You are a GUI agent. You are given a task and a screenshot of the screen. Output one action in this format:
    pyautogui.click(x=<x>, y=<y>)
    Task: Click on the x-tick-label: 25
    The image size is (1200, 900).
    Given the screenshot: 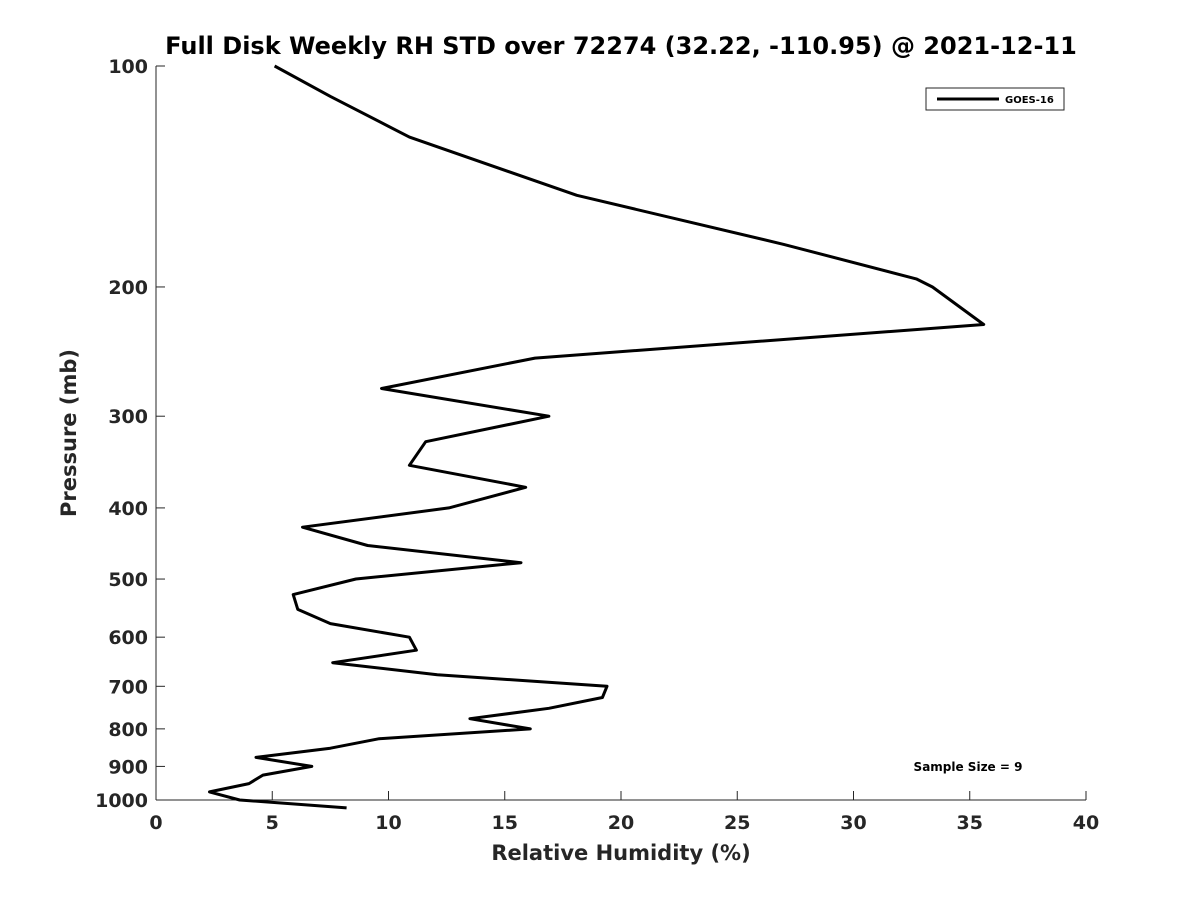 What is the action you would take?
    pyautogui.click(x=737, y=823)
    